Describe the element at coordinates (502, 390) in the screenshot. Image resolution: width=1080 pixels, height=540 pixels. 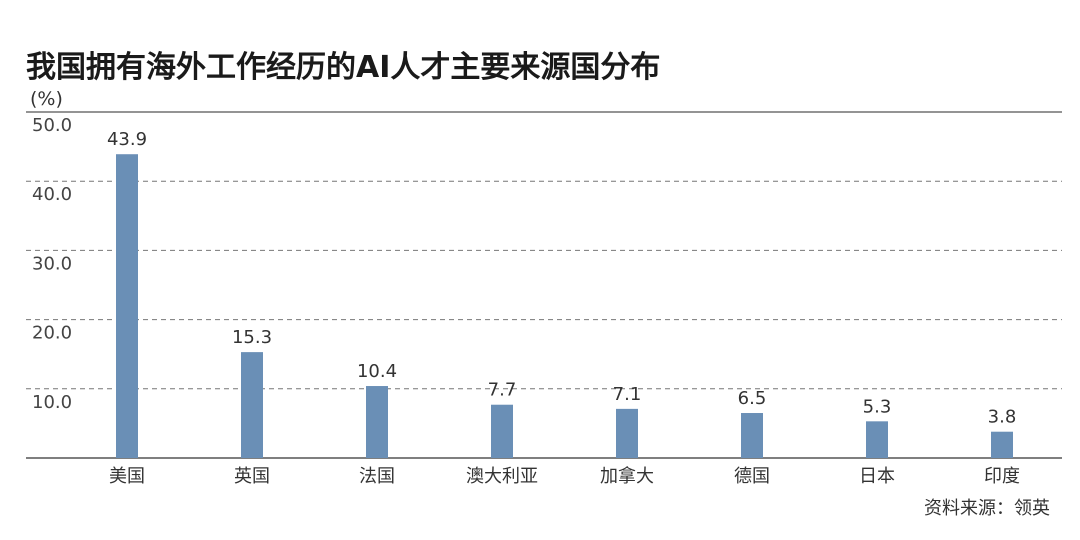
I see `bar-value-label: 7.7` at that location.